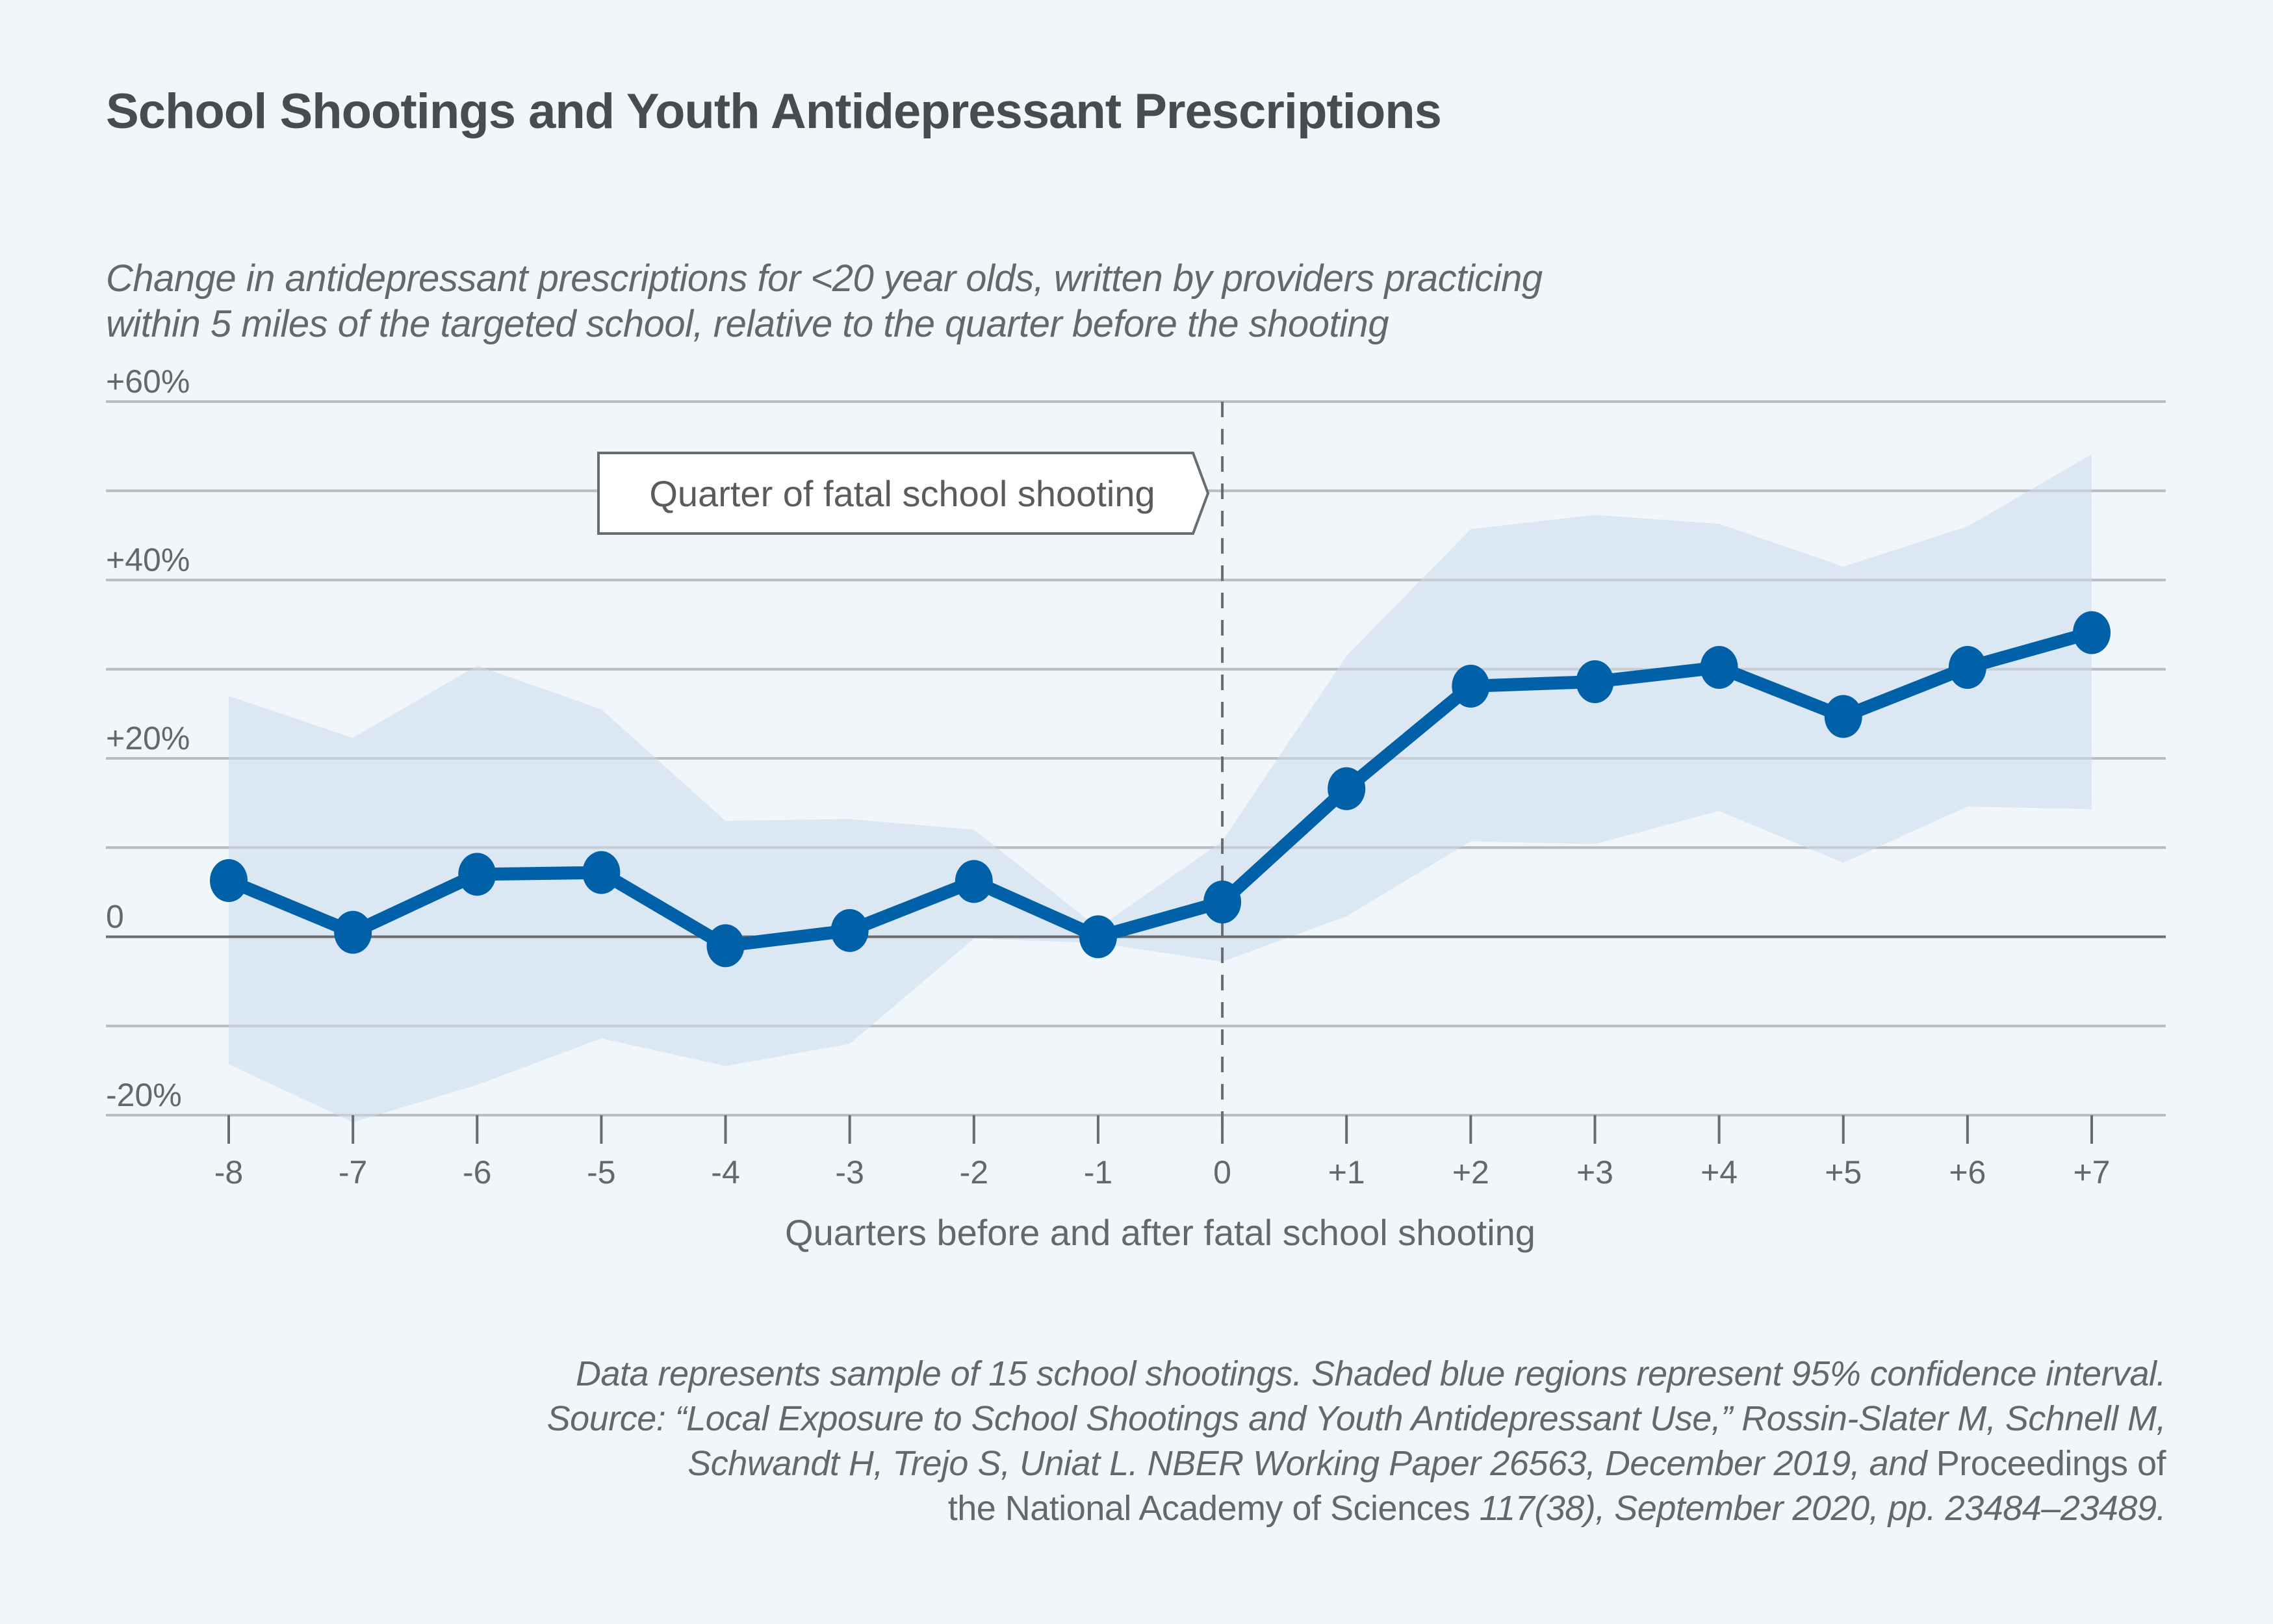 This screenshot has width=2273, height=1624. Describe the element at coordinates (1162, 1153) in the screenshot. I see `x-axis-ticks: -8 -7 -6 -5 -4 -3 -2 -1 0 +1 +2 +3 +4 +5 +6 +7` at that location.